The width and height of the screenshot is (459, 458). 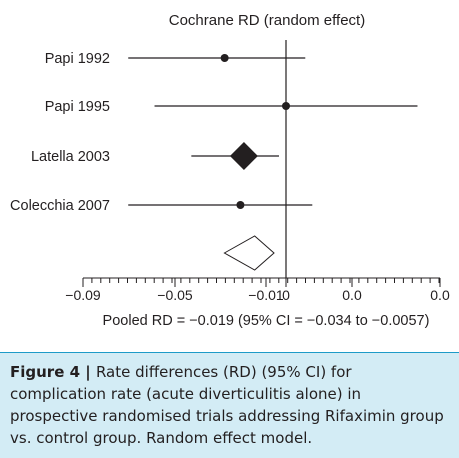 I want to click on x-tick-label: −0.05, so click(x=175, y=295).